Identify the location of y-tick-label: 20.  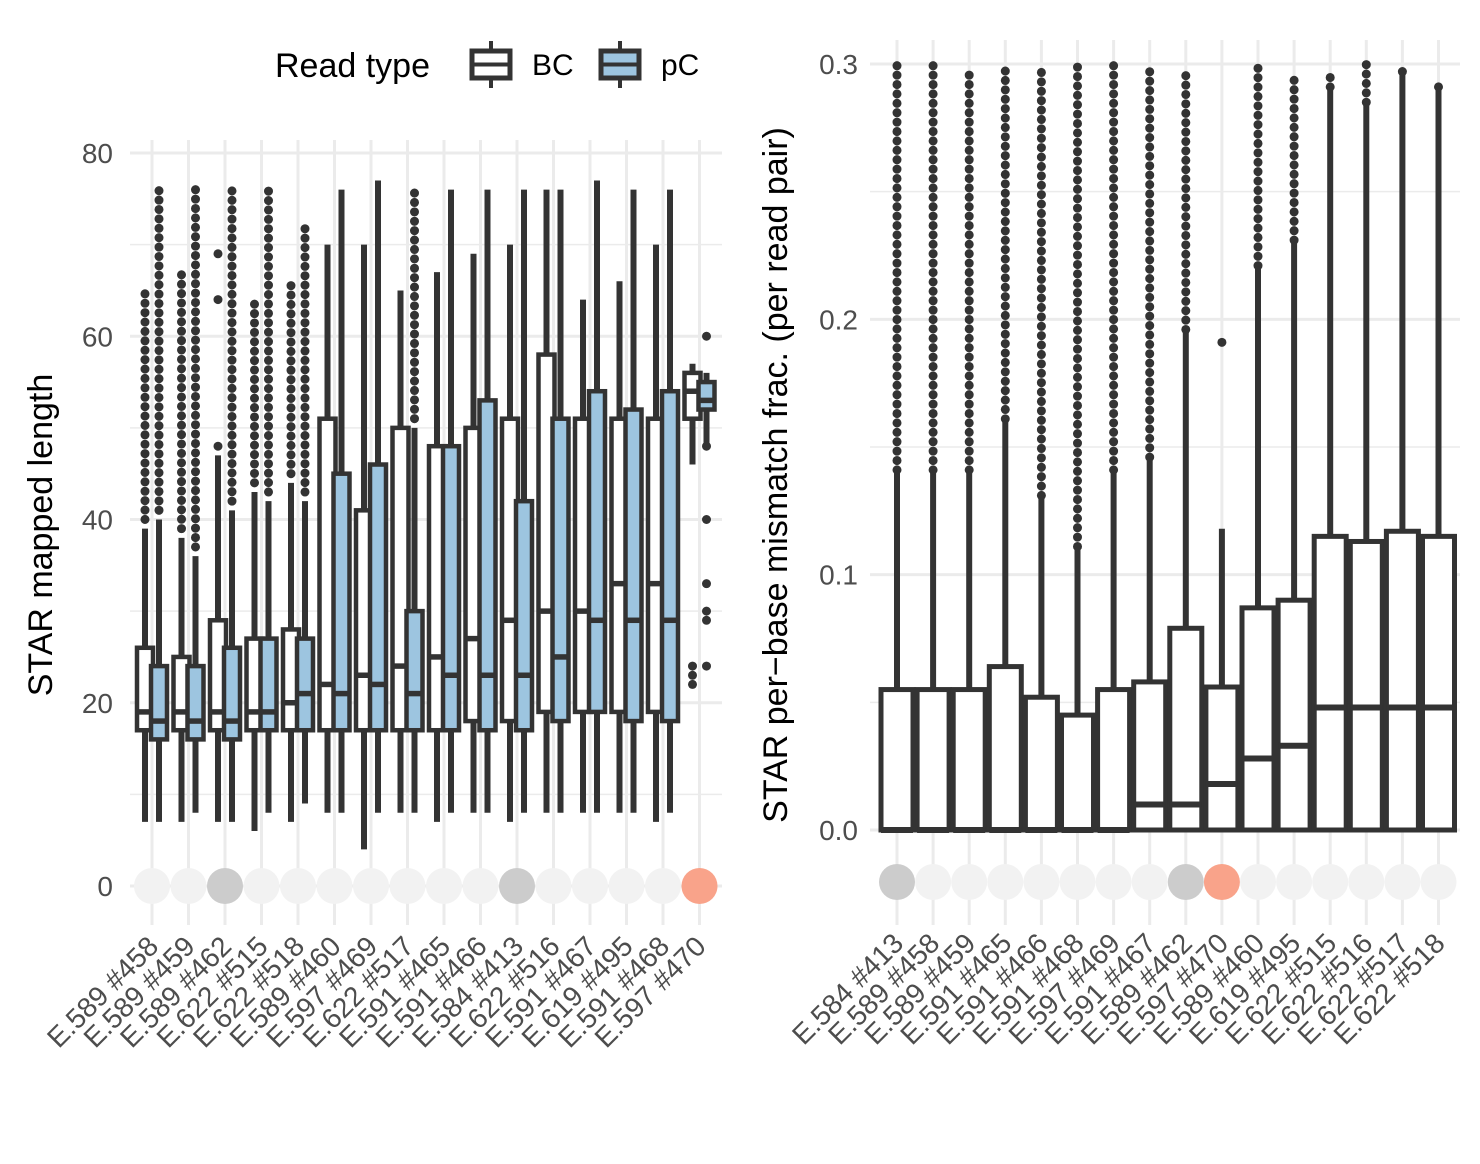
(97, 703).